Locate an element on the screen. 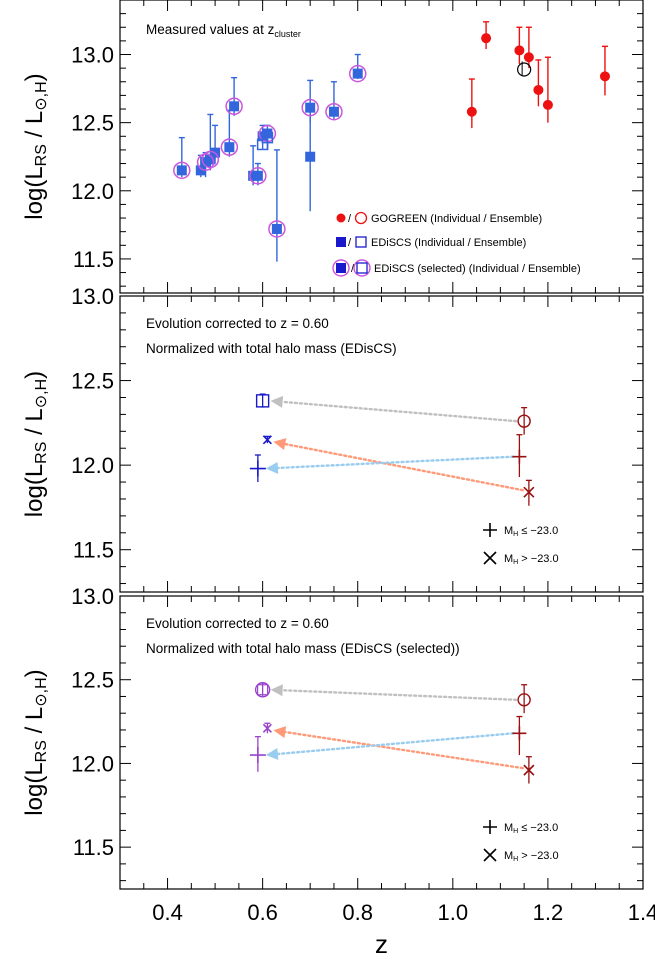 The width and height of the screenshot is (655, 960). ediscs-ensemble-inner is located at coordinates (263, 690).